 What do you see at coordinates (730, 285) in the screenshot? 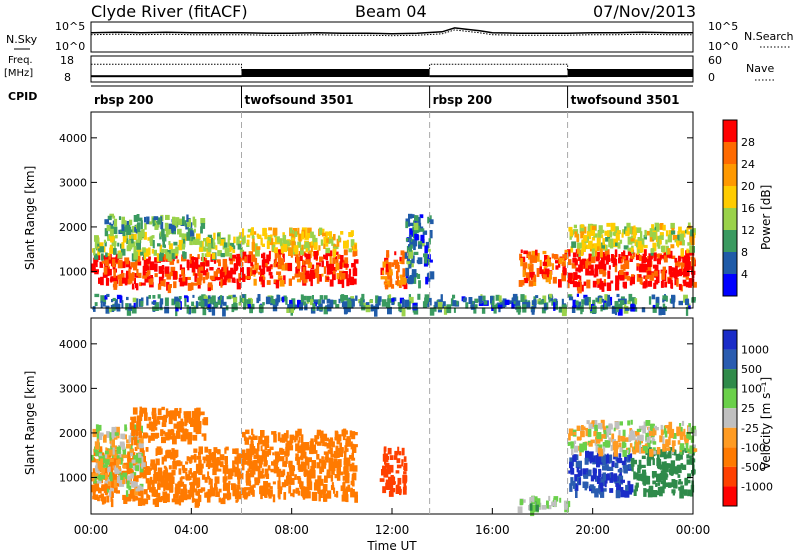
I see `scale-band` at bounding box center [730, 285].